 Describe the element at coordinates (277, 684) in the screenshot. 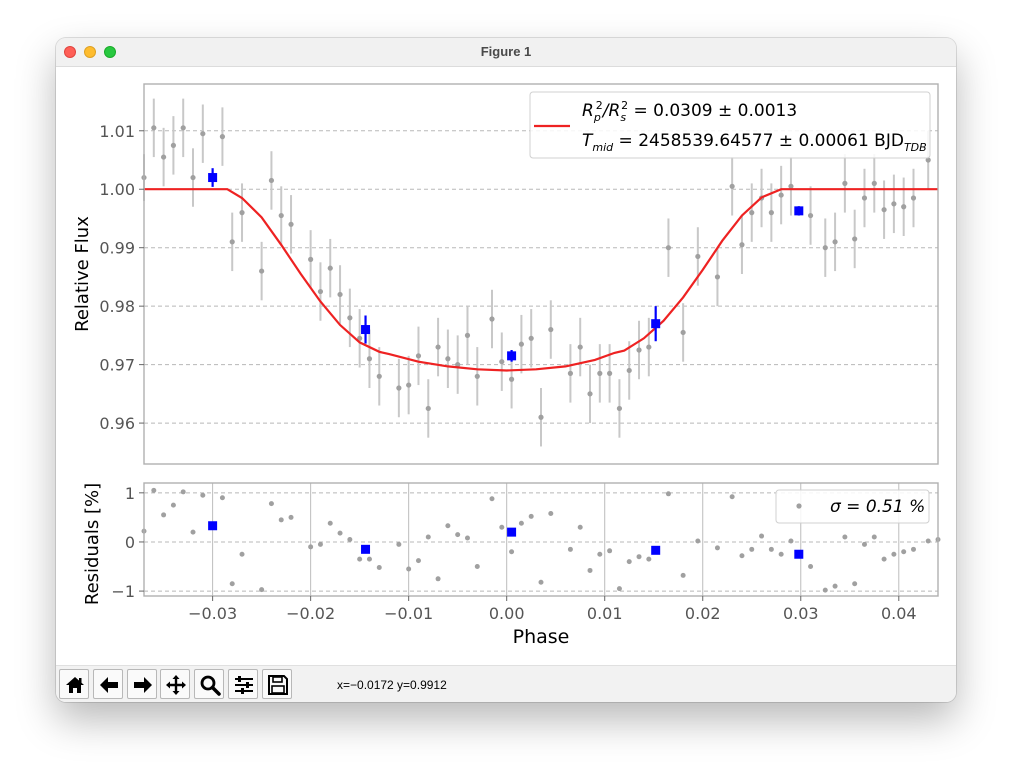

I see `save-button` at that location.